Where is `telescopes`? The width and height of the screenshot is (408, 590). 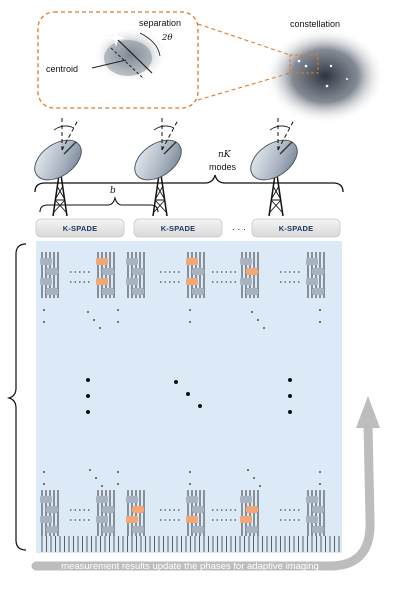
telescopes is located at coordinates (166, 167).